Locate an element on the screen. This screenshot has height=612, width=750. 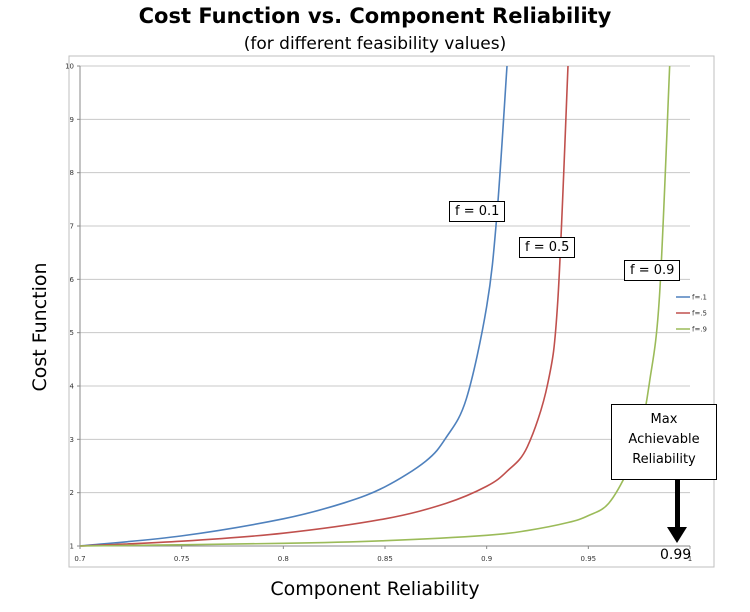
legend-label-0: f=.1 is located at coordinates (699, 298).